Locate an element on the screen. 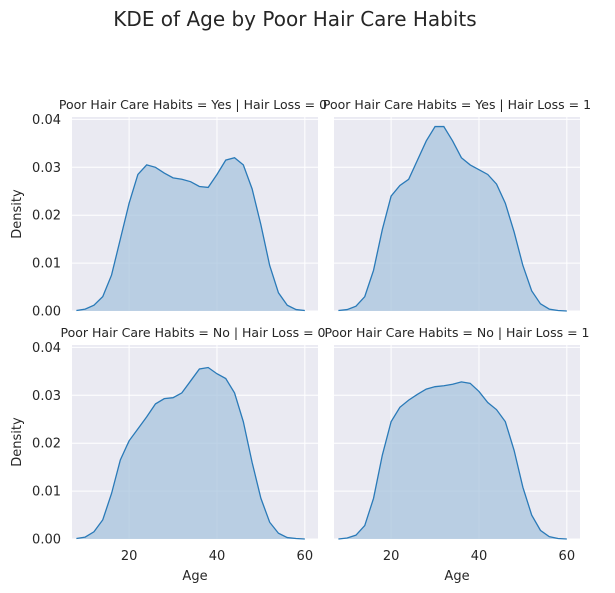 The height and width of the screenshot is (593, 615). figure-title: KDE of Age by Poor Hair Care Habits is located at coordinates (294, 19).